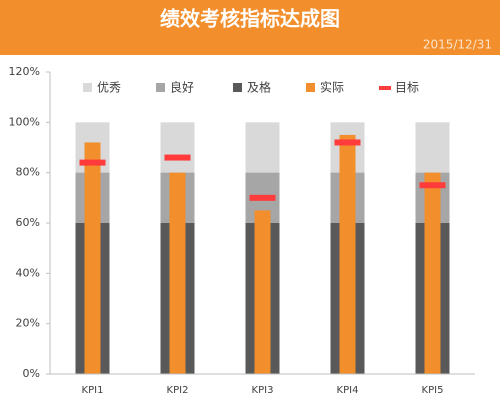  Describe the element at coordinates (28, 272) in the screenshot. I see `y-tick-label: 40%` at that location.